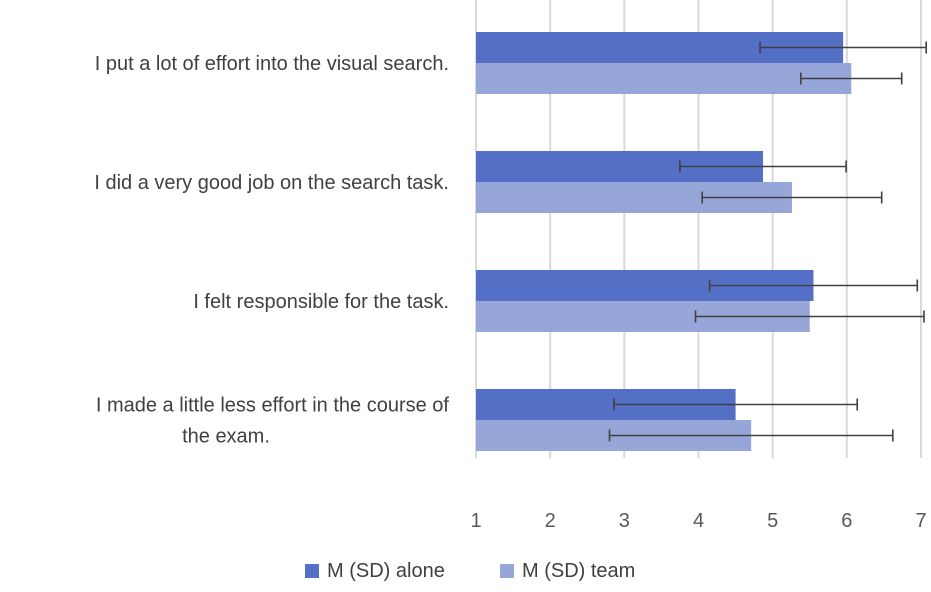  What do you see at coordinates (664, 78) in the screenshot?
I see `bar-team` at bounding box center [664, 78].